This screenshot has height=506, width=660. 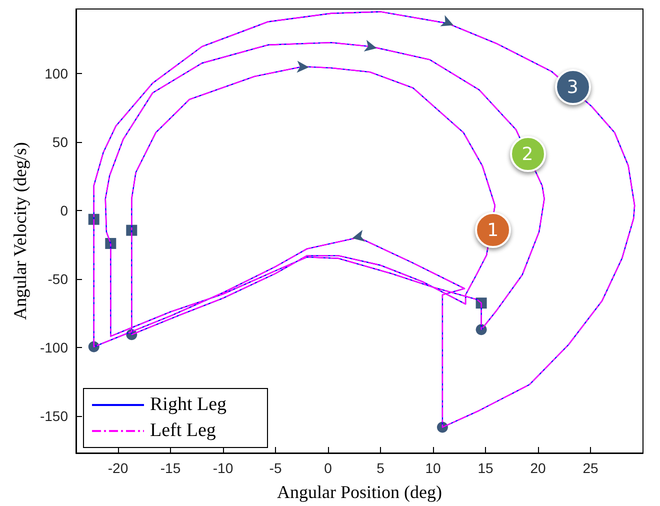 What do you see at coordinates (380, 468) in the screenshot?
I see `x-tick-label: 5` at bounding box center [380, 468].